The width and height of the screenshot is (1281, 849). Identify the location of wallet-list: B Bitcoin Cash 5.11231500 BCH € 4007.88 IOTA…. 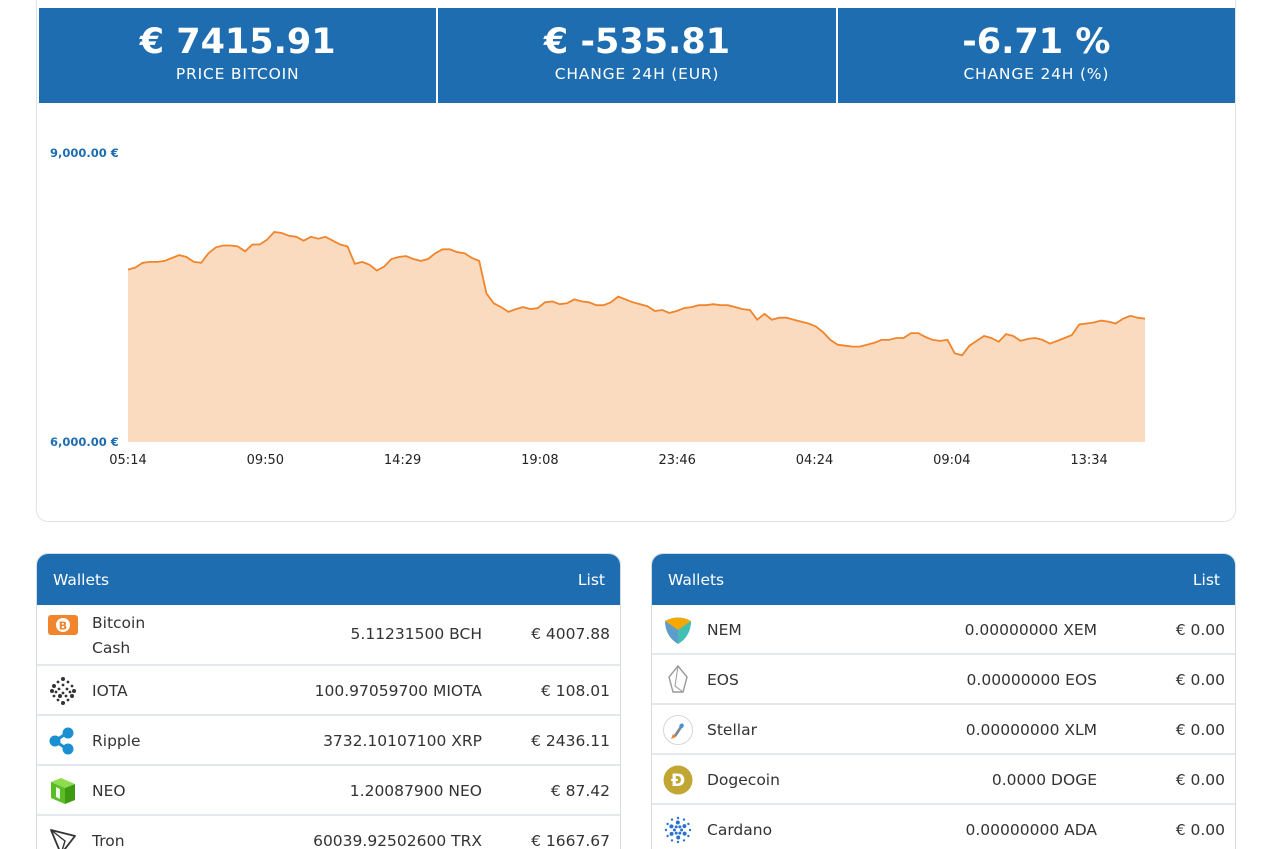
(328, 727).